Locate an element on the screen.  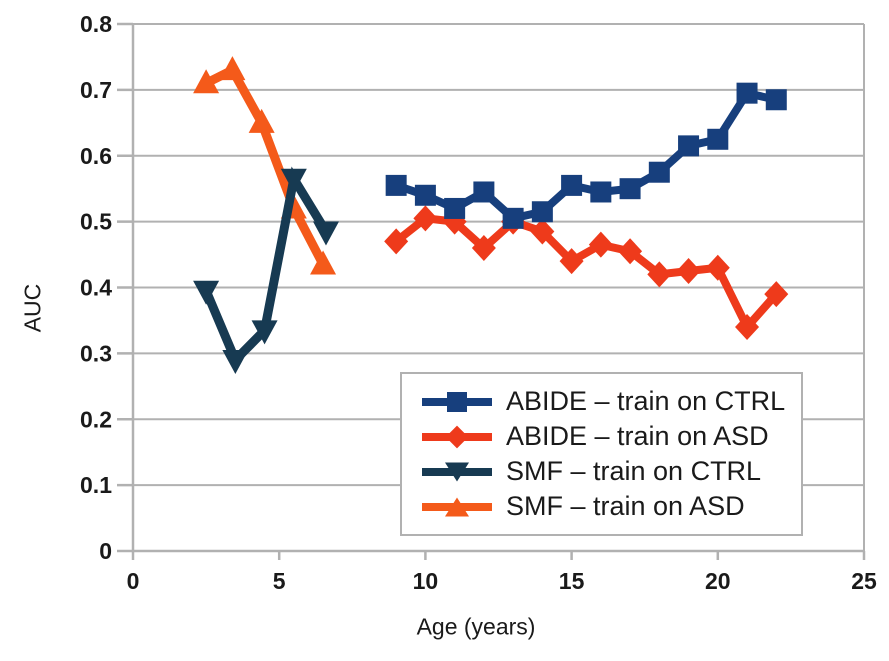
y-tick-label: 0.3 is located at coordinates (96, 353).